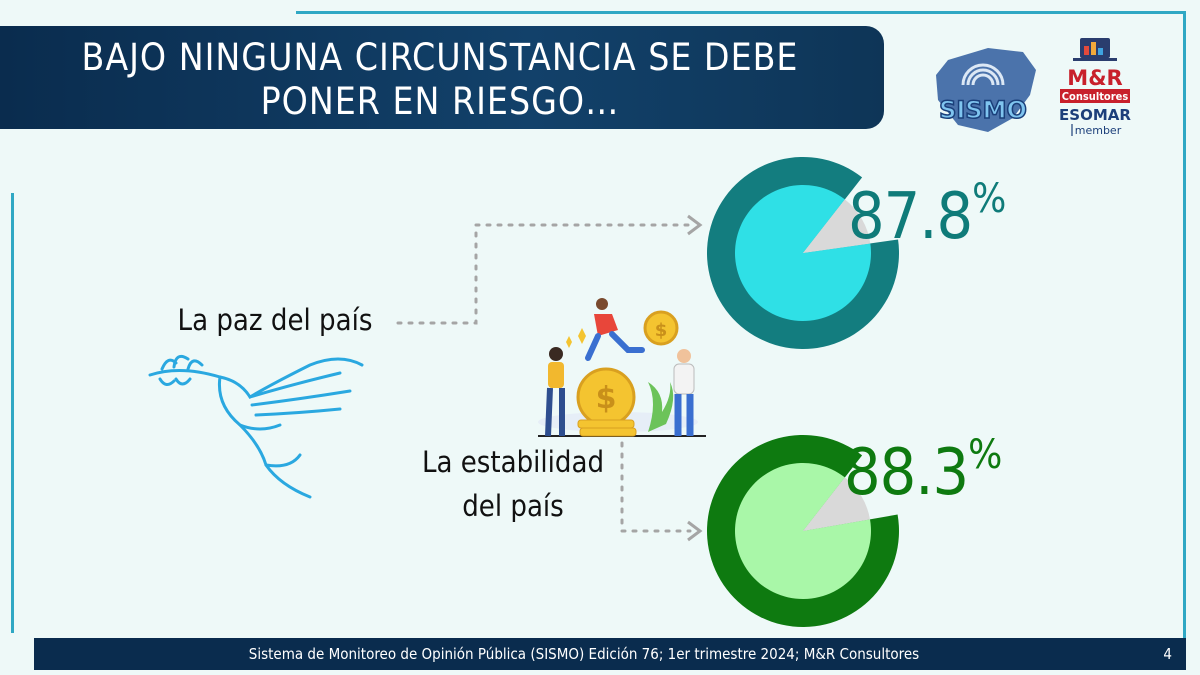  I want to click on svg-text: member, so click(1098, 130).